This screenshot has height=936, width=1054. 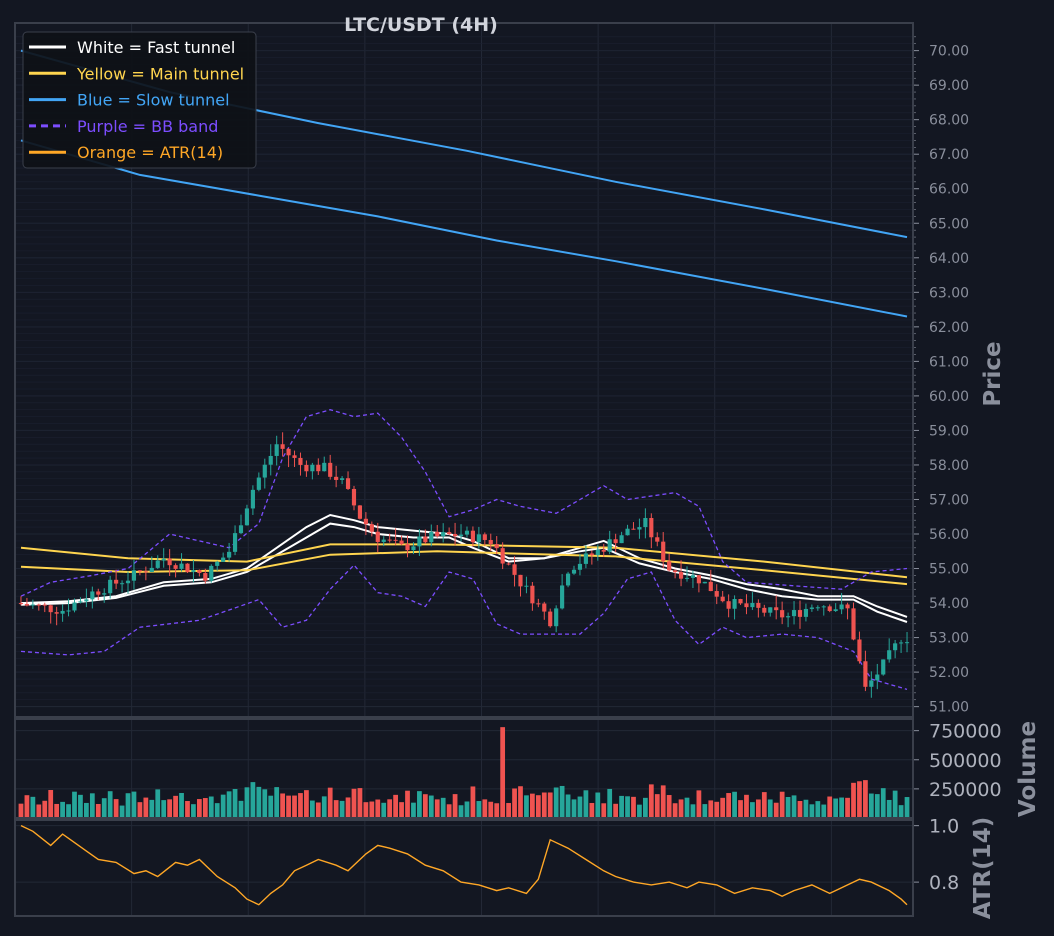 I want to click on price-tick-label: 59.00, so click(x=949, y=431).